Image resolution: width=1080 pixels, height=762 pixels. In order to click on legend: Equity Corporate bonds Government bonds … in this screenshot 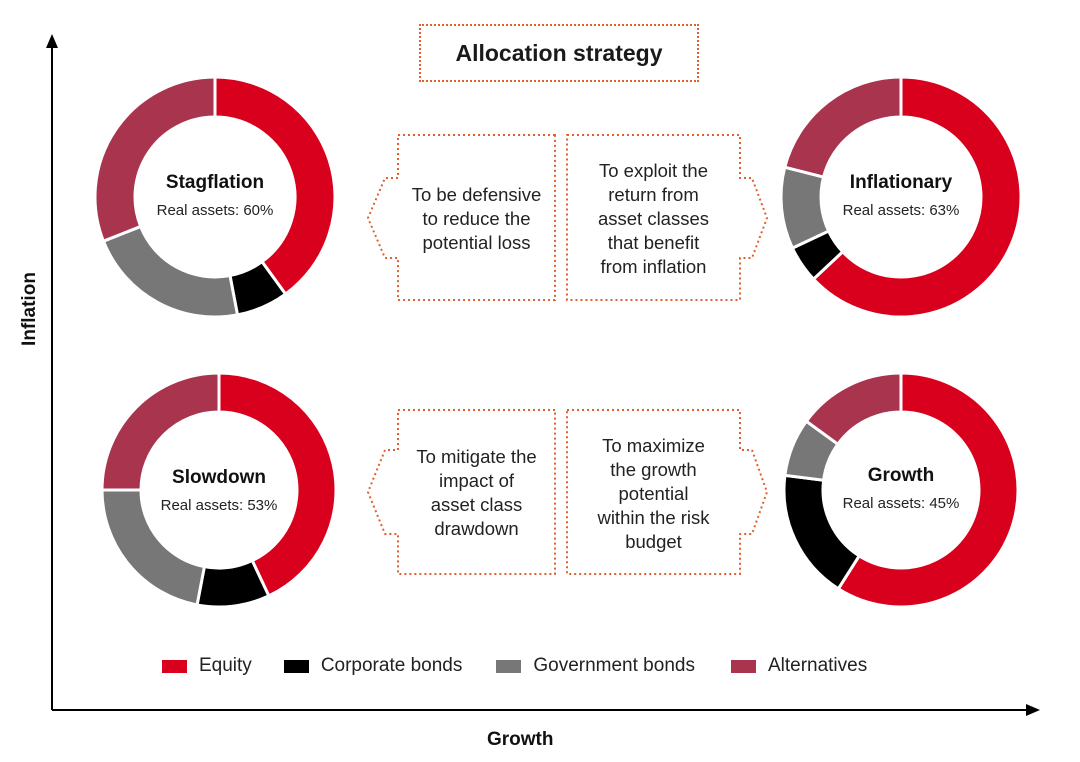, I will do `click(514, 666)`.